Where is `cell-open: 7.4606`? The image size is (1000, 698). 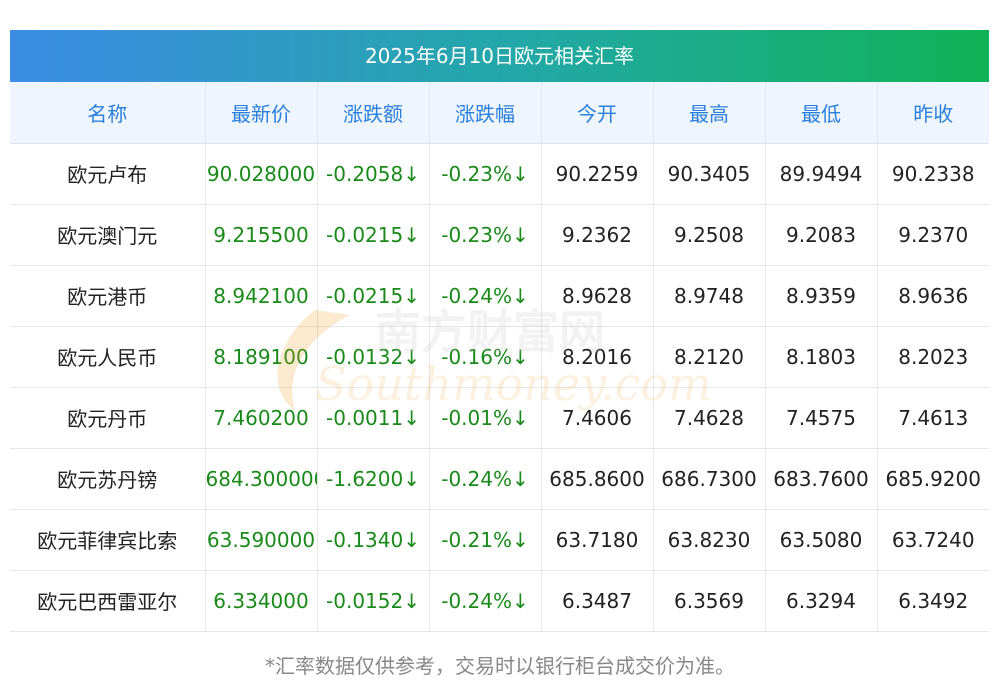
cell-open: 7.4606 is located at coordinates (597, 418).